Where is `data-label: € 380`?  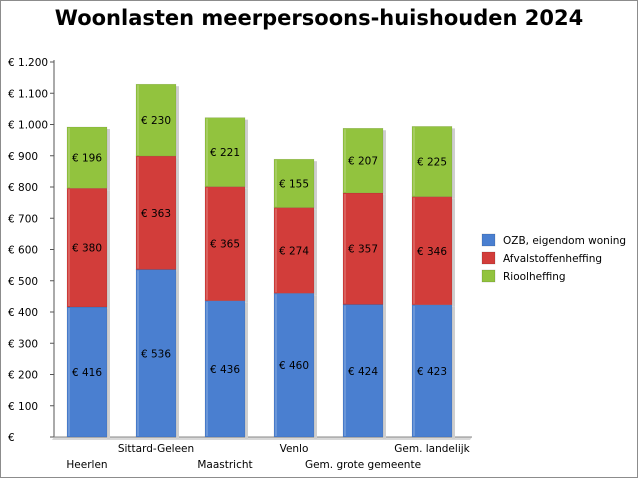 data-label: € 380 is located at coordinates (87, 249).